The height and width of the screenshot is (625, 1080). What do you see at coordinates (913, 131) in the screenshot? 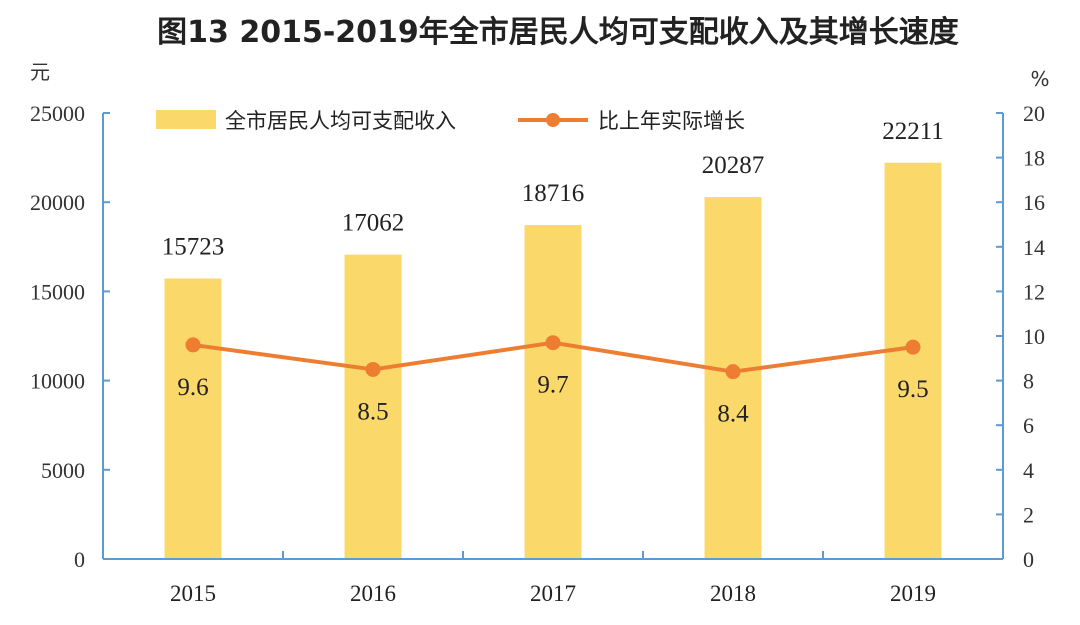
I see `bar-value-label: 22211` at bounding box center [913, 131].